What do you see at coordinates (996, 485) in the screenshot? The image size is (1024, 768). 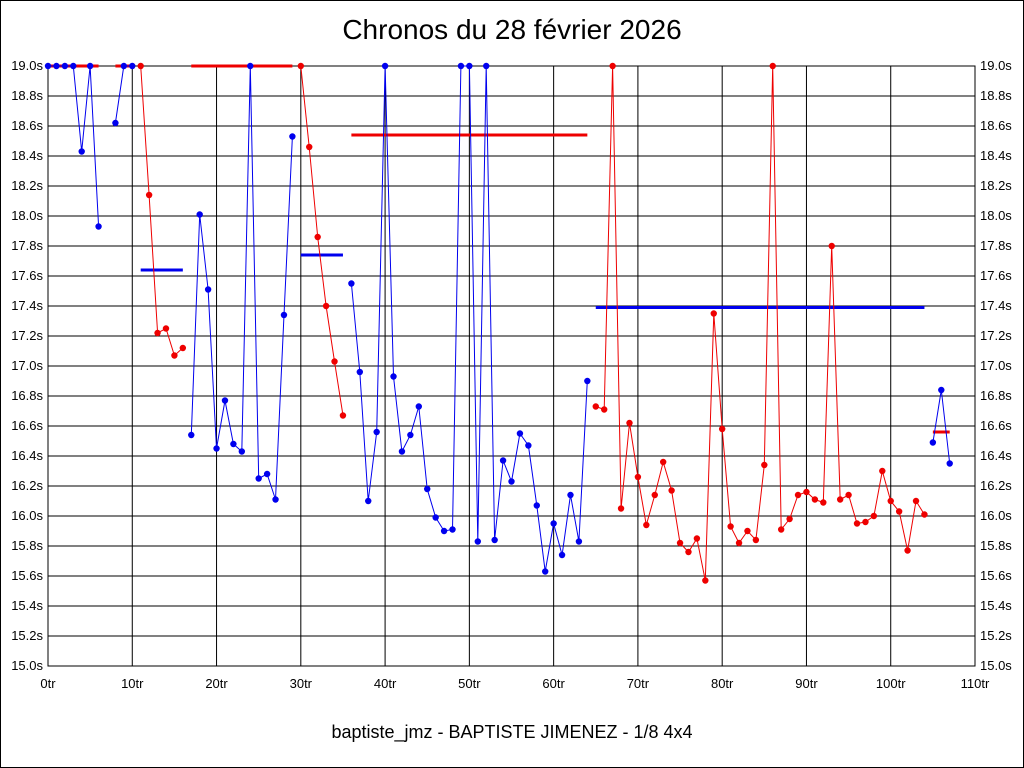 I see `y-tick-label-right: 16.2s` at bounding box center [996, 485].